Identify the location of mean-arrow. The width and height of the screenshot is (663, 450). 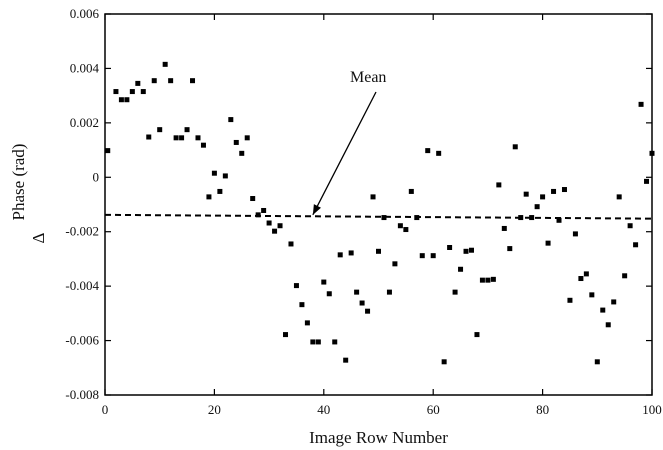
(344, 153).